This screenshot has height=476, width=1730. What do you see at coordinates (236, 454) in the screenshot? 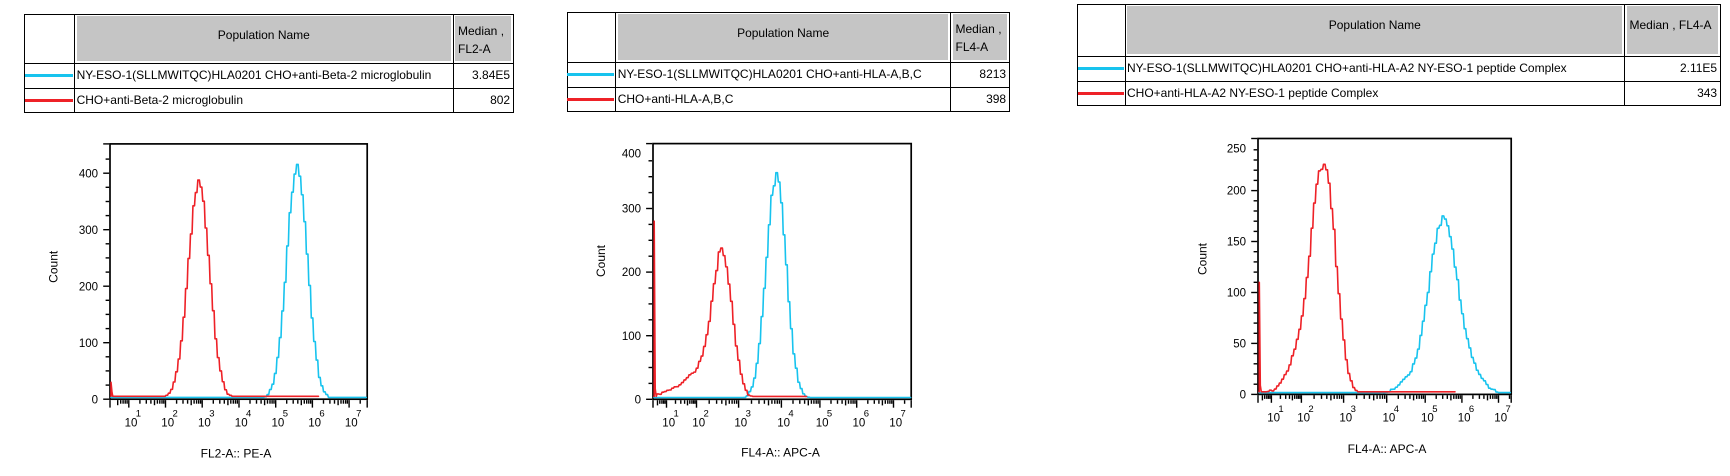
I see `svg-text: FL2-A:: PE-A` at bounding box center [236, 454].